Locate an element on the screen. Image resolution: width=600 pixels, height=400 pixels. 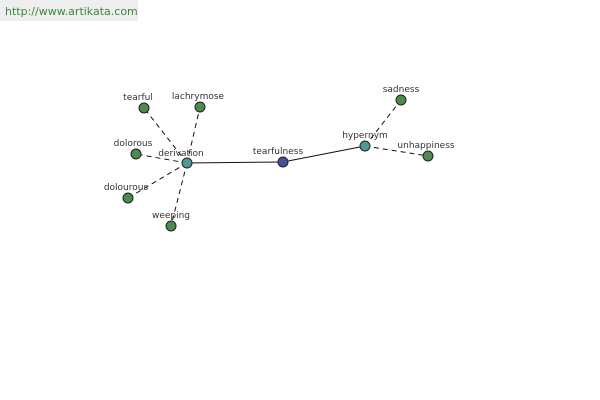
node-label: hypernym is located at coordinates (365, 136).